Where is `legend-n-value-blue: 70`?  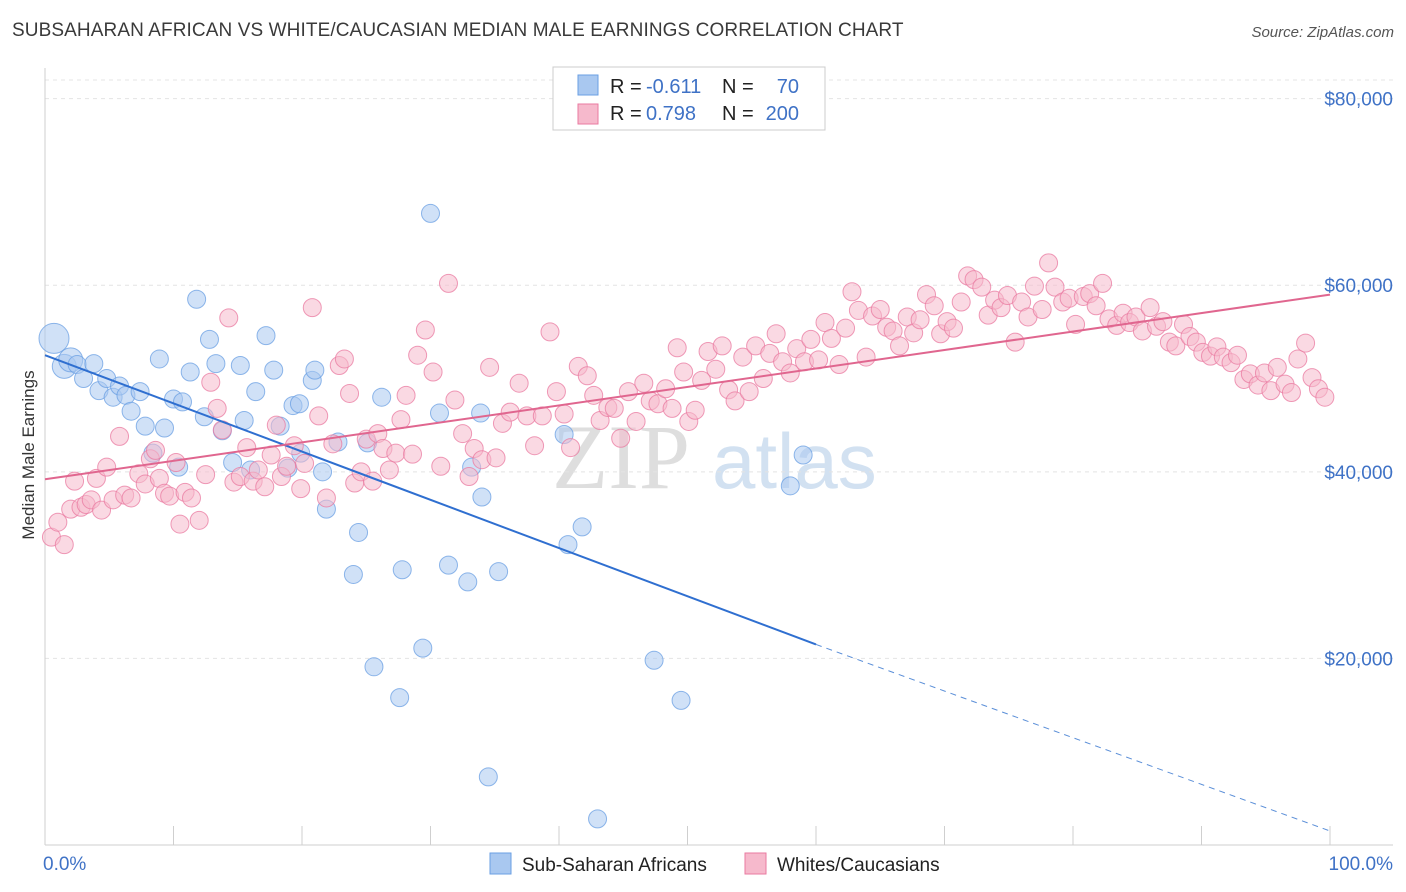 legend-n-value-blue: 70 is located at coordinates (788, 87).